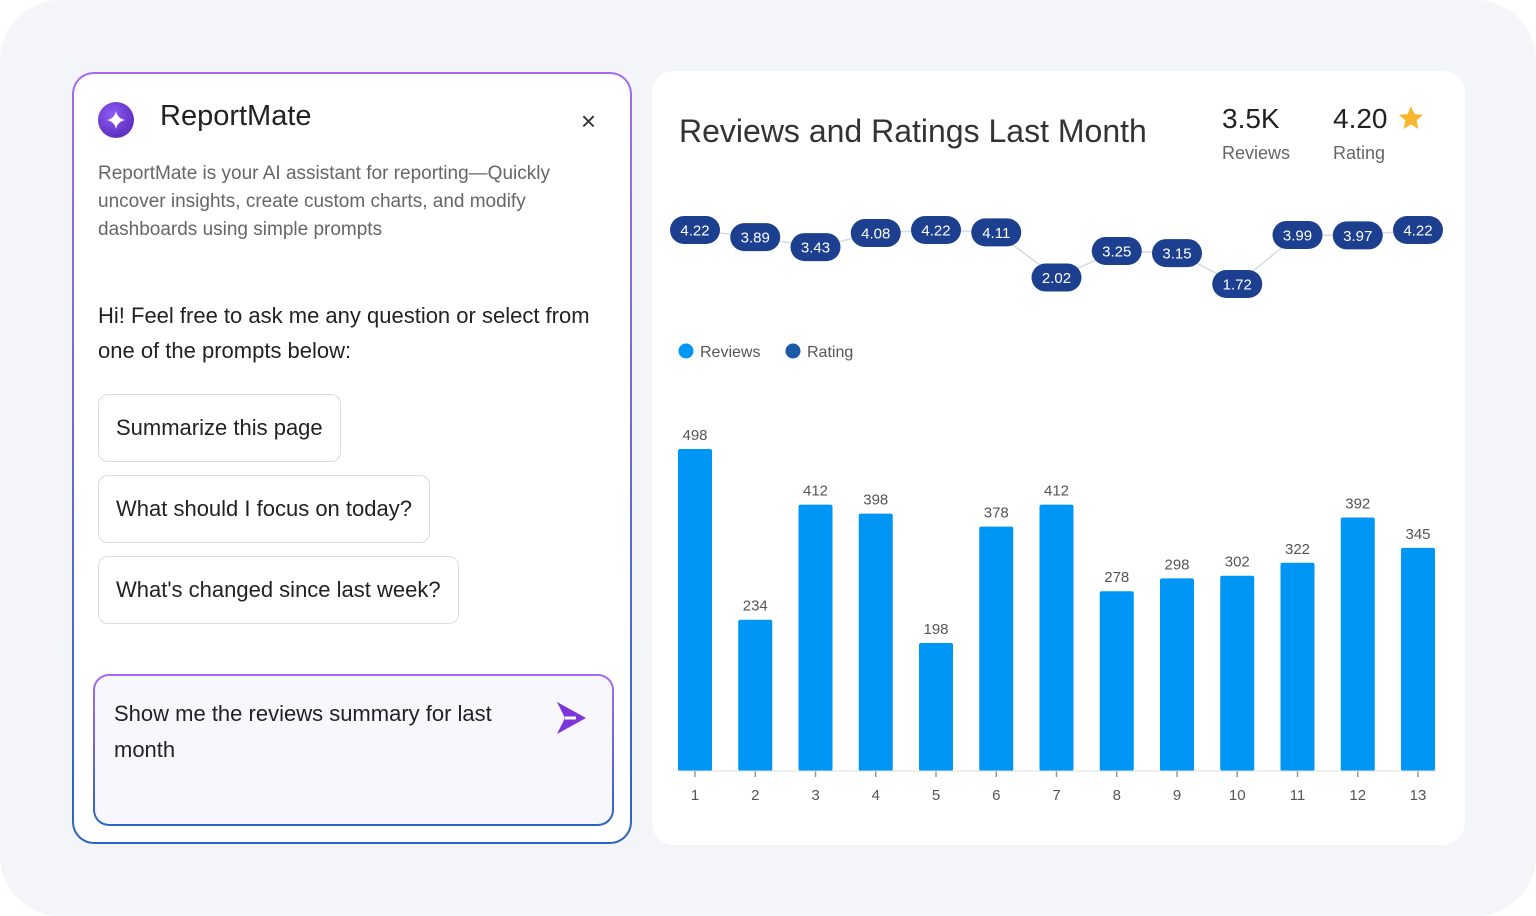 The width and height of the screenshot is (1536, 916). What do you see at coordinates (694, 435) in the screenshot?
I see `value-label: 498` at bounding box center [694, 435].